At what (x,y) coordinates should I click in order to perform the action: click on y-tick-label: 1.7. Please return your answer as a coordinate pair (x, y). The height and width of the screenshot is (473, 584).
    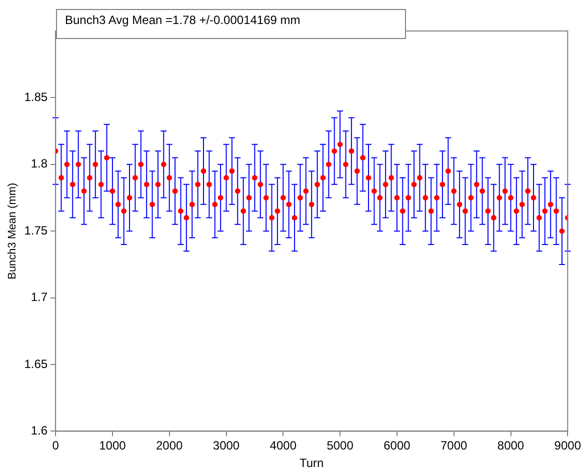
    Looking at the image, I should click on (39, 297).